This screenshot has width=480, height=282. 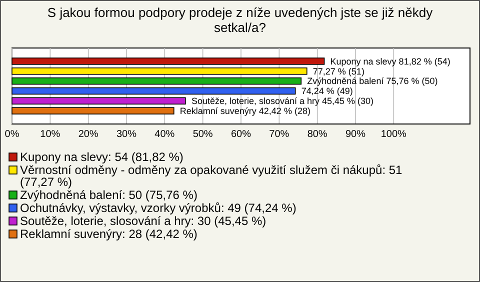 What do you see at coordinates (245, 111) in the screenshot?
I see `data-label: Reklamní suvenýry 42,42 % (28)` at bounding box center [245, 111].